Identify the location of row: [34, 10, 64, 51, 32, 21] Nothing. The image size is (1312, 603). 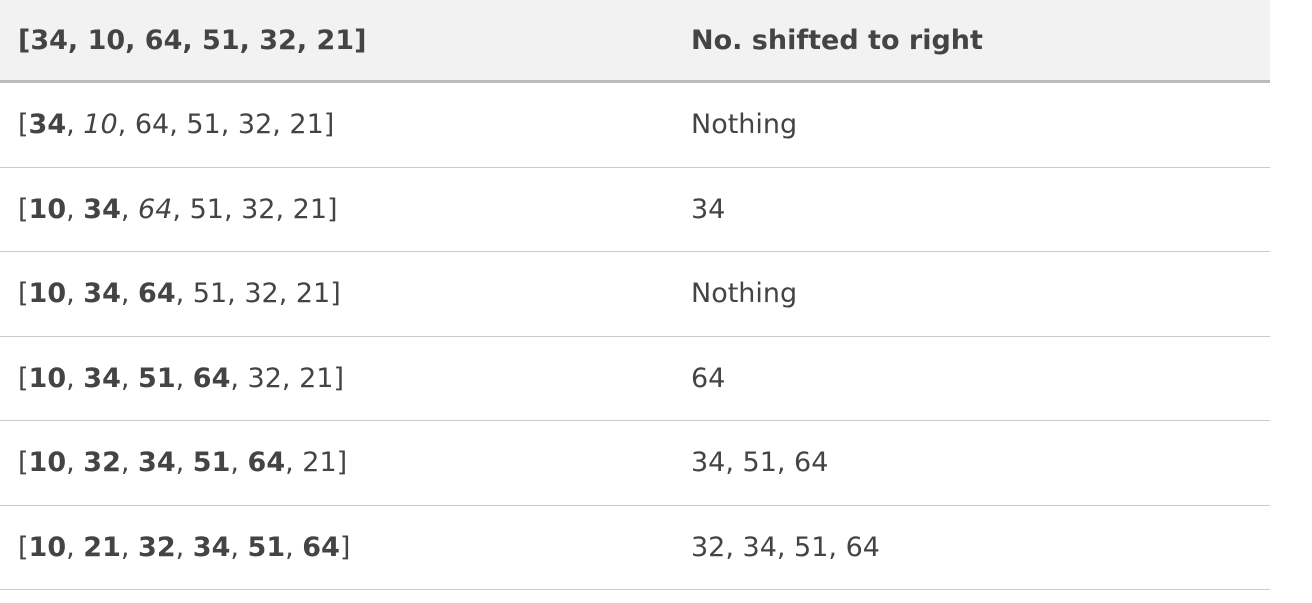
(635, 124).